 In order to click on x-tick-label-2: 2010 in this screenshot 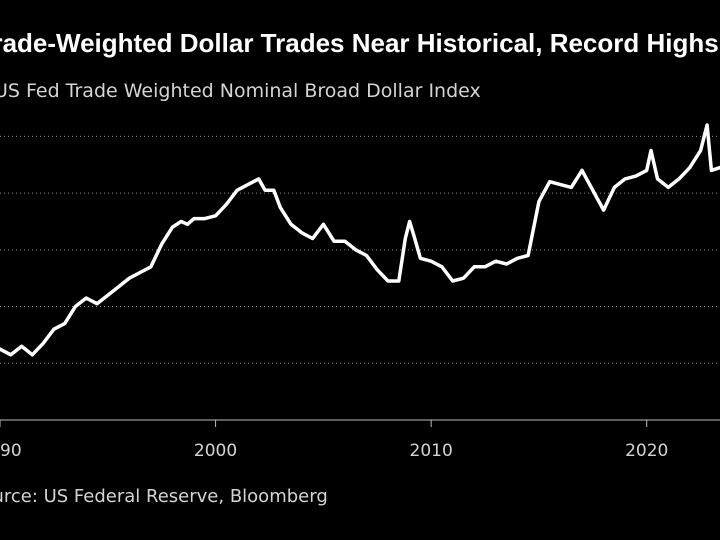, I will do `click(431, 451)`.